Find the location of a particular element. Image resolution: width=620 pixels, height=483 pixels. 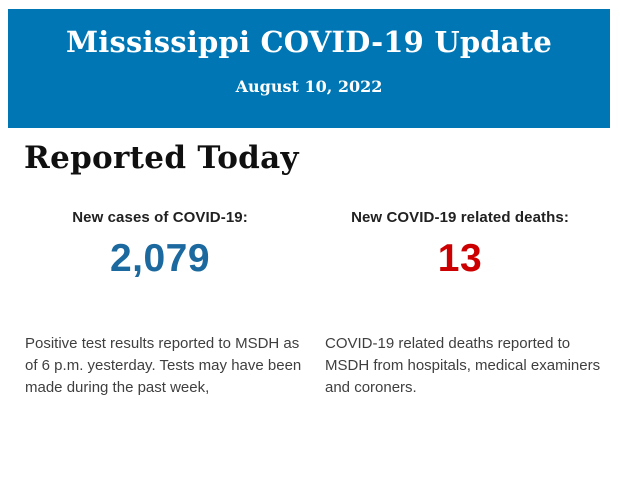

new-deaths-value: 13 is located at coordinates (460, 258).